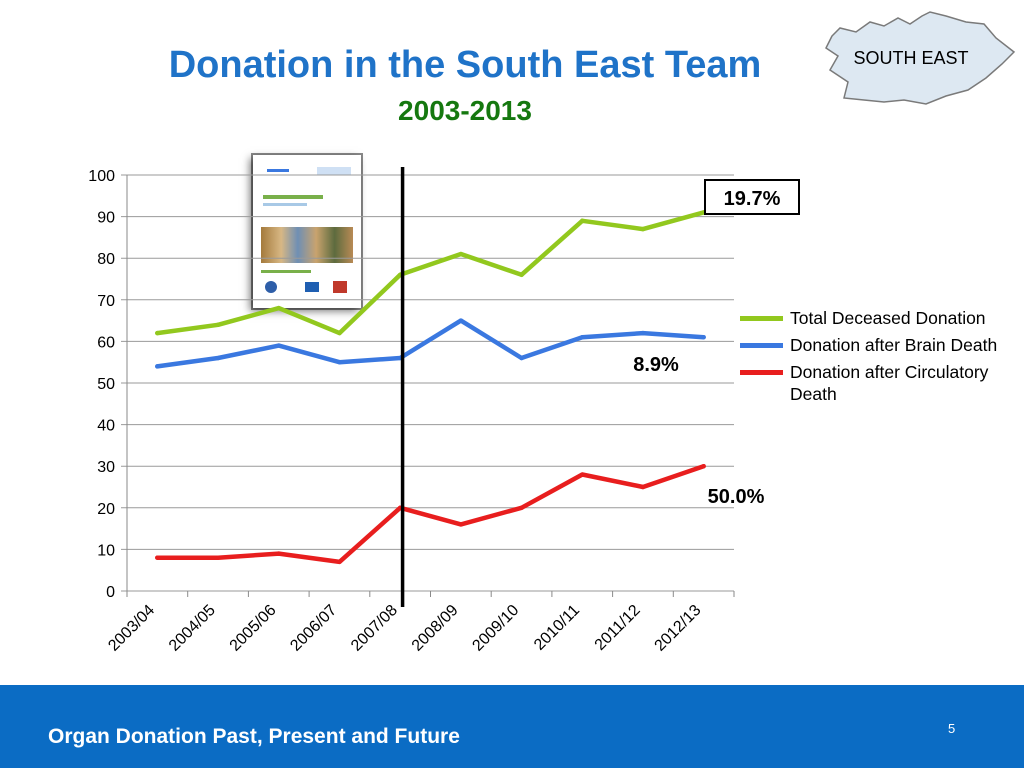  I want to click on x-tick-label: 2008/09, so click(435, 628).